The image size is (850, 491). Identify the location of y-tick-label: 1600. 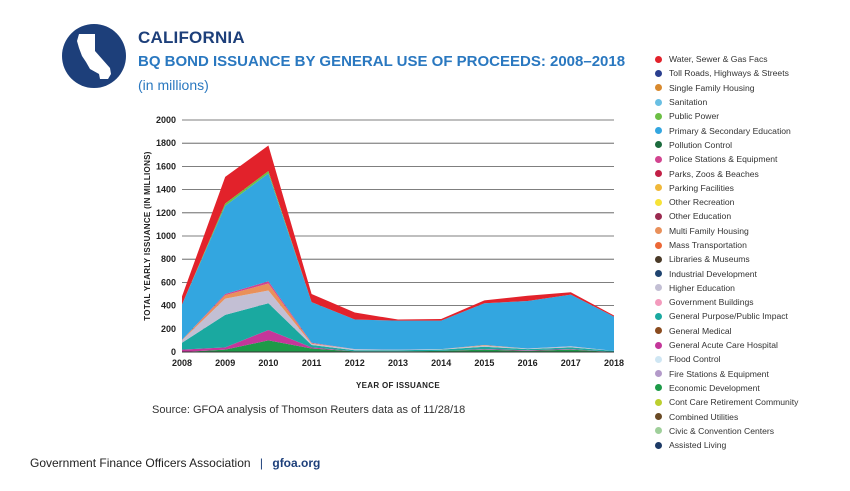
(166, 166).